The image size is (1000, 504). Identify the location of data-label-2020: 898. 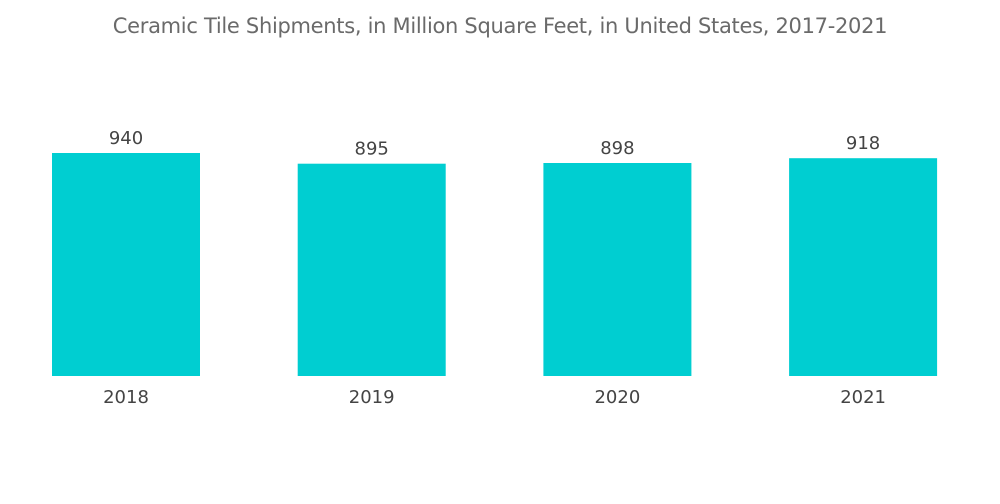
(617, 148).